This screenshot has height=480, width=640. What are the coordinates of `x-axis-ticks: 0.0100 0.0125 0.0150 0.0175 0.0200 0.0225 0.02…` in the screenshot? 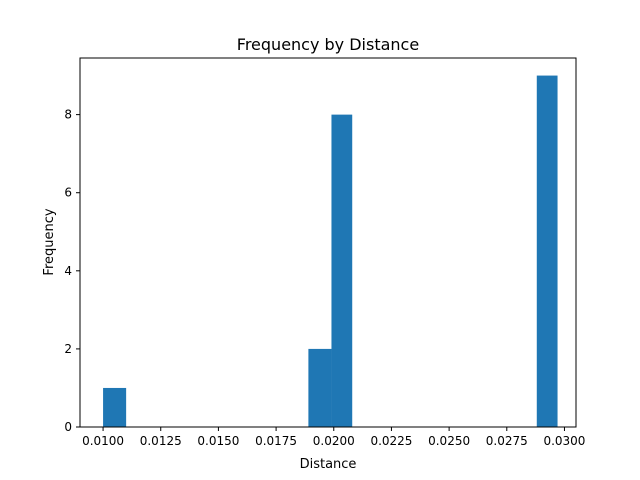 It's located at (333, 437).